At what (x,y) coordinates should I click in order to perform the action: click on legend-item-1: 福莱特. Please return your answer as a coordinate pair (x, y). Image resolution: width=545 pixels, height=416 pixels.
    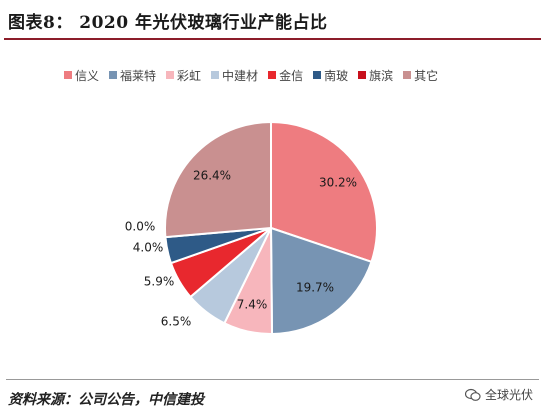
    Looking at the image, I should click on (132, 75).